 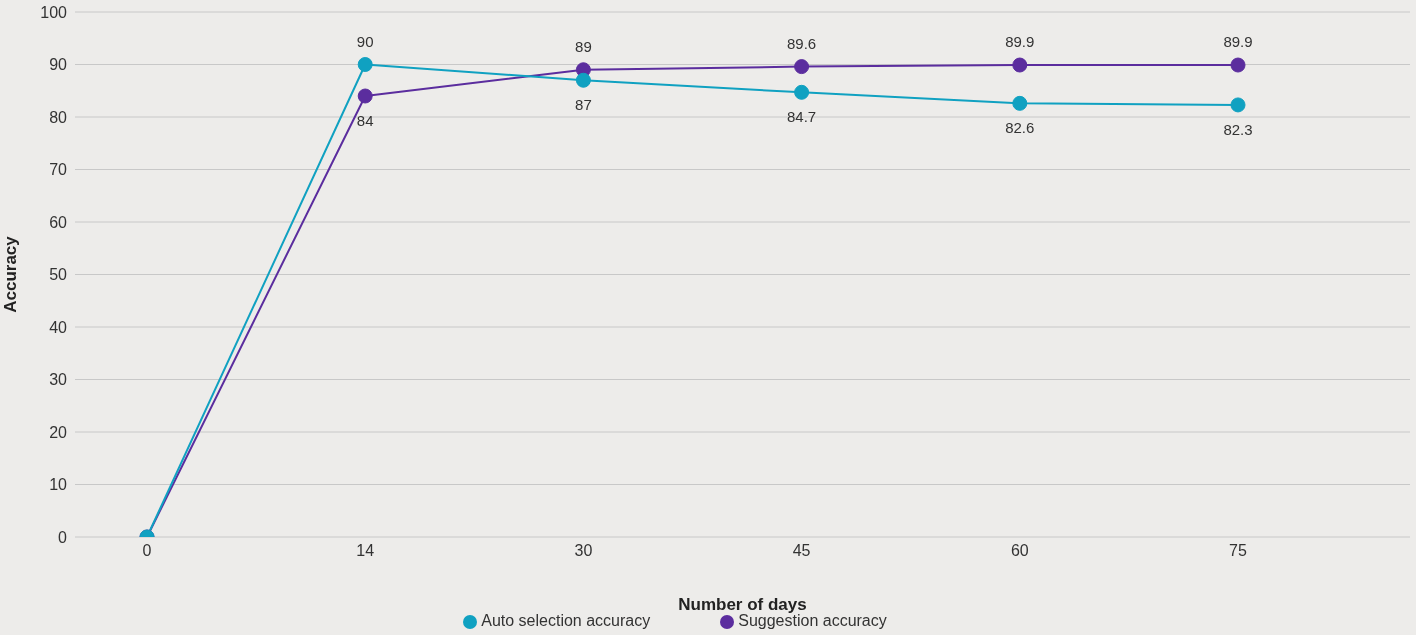 I want to click on y-tick-label: 90, so click(x=58, y=65).